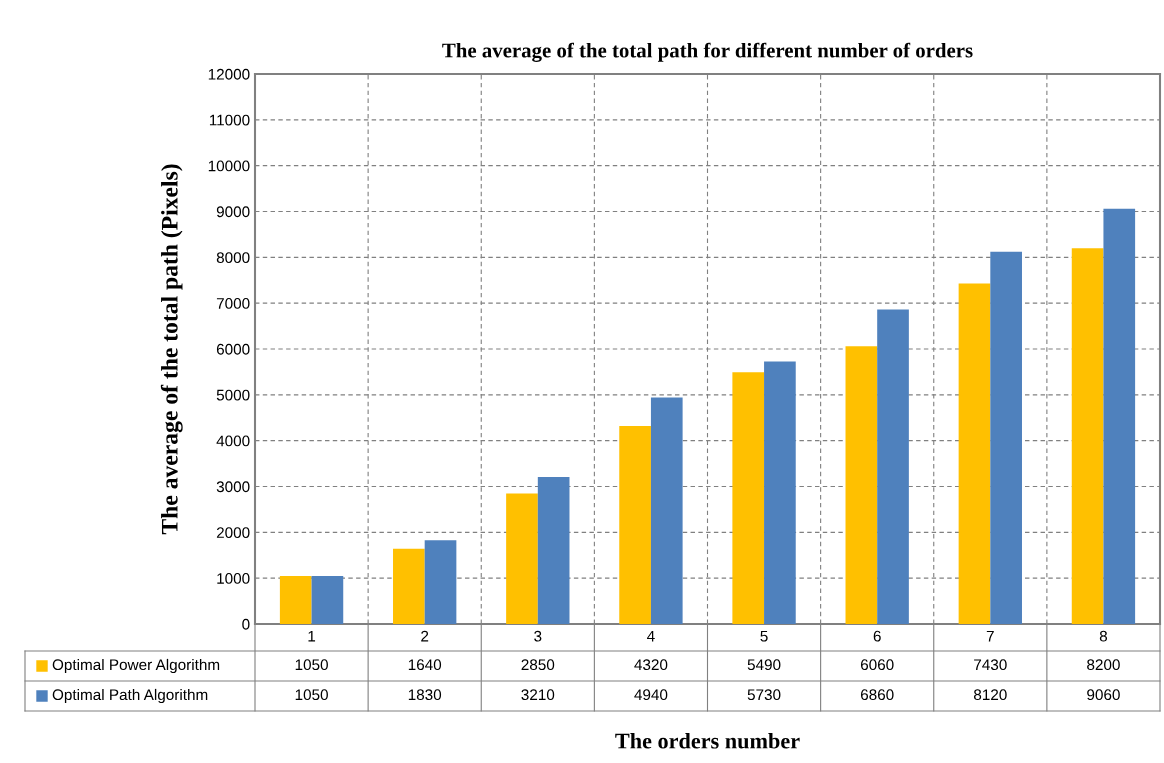  Describe the element at coordinates (877, 636) in the screenshot. I see `x-tick-label: 6` at that location.